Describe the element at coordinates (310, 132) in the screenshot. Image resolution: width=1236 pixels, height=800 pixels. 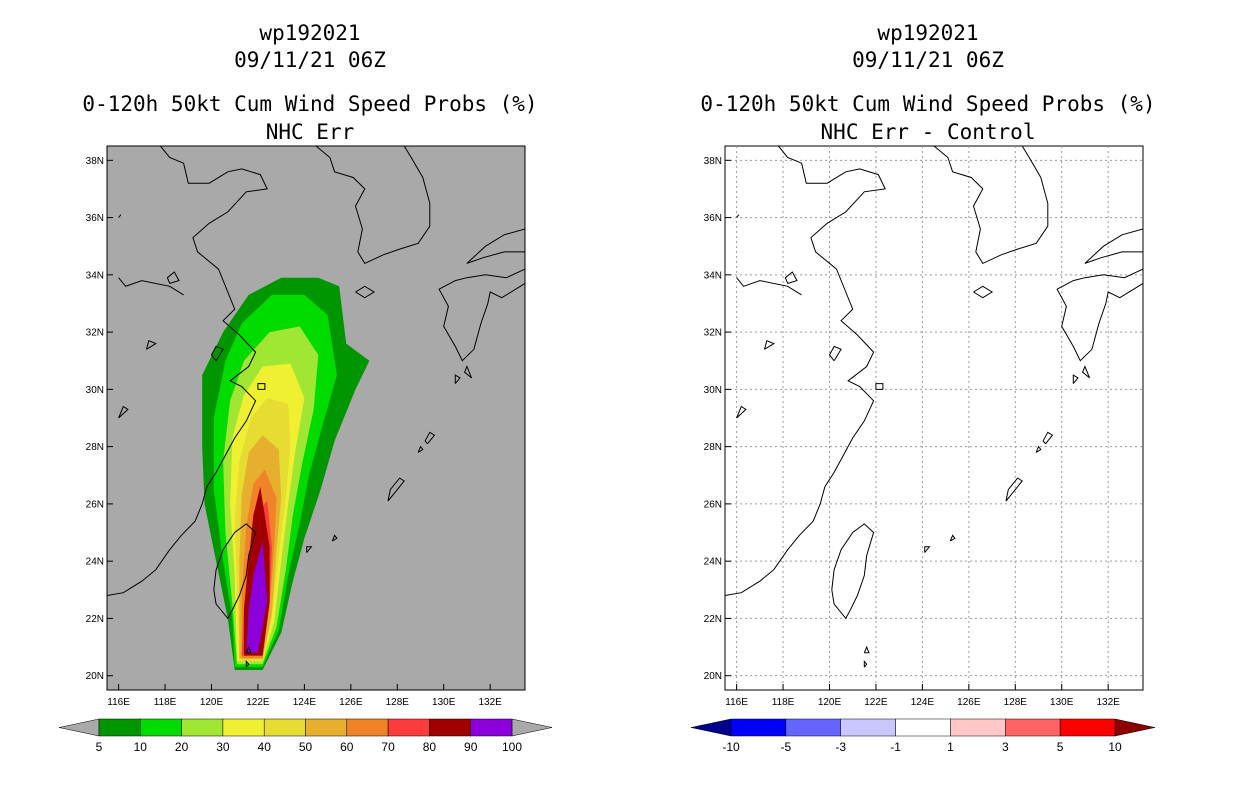
I see `left-title-subtitle: NHC Err` at that location.